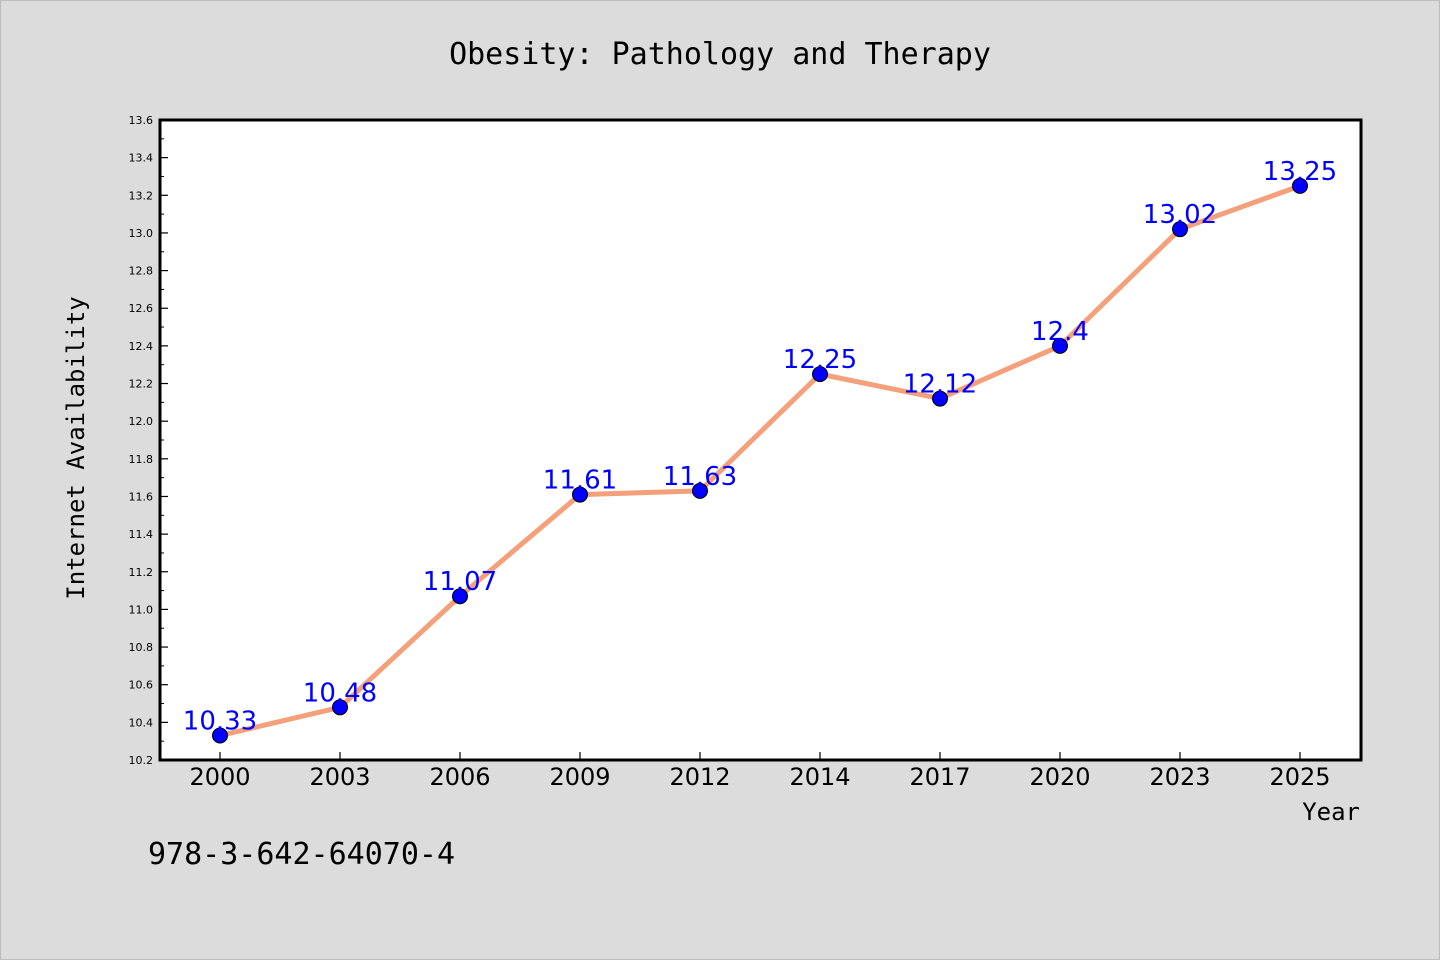 Image resolution: width=1440 pixels, height=960 pixels. I want to click on y-tick-label: 11.4, so click(141, 534).